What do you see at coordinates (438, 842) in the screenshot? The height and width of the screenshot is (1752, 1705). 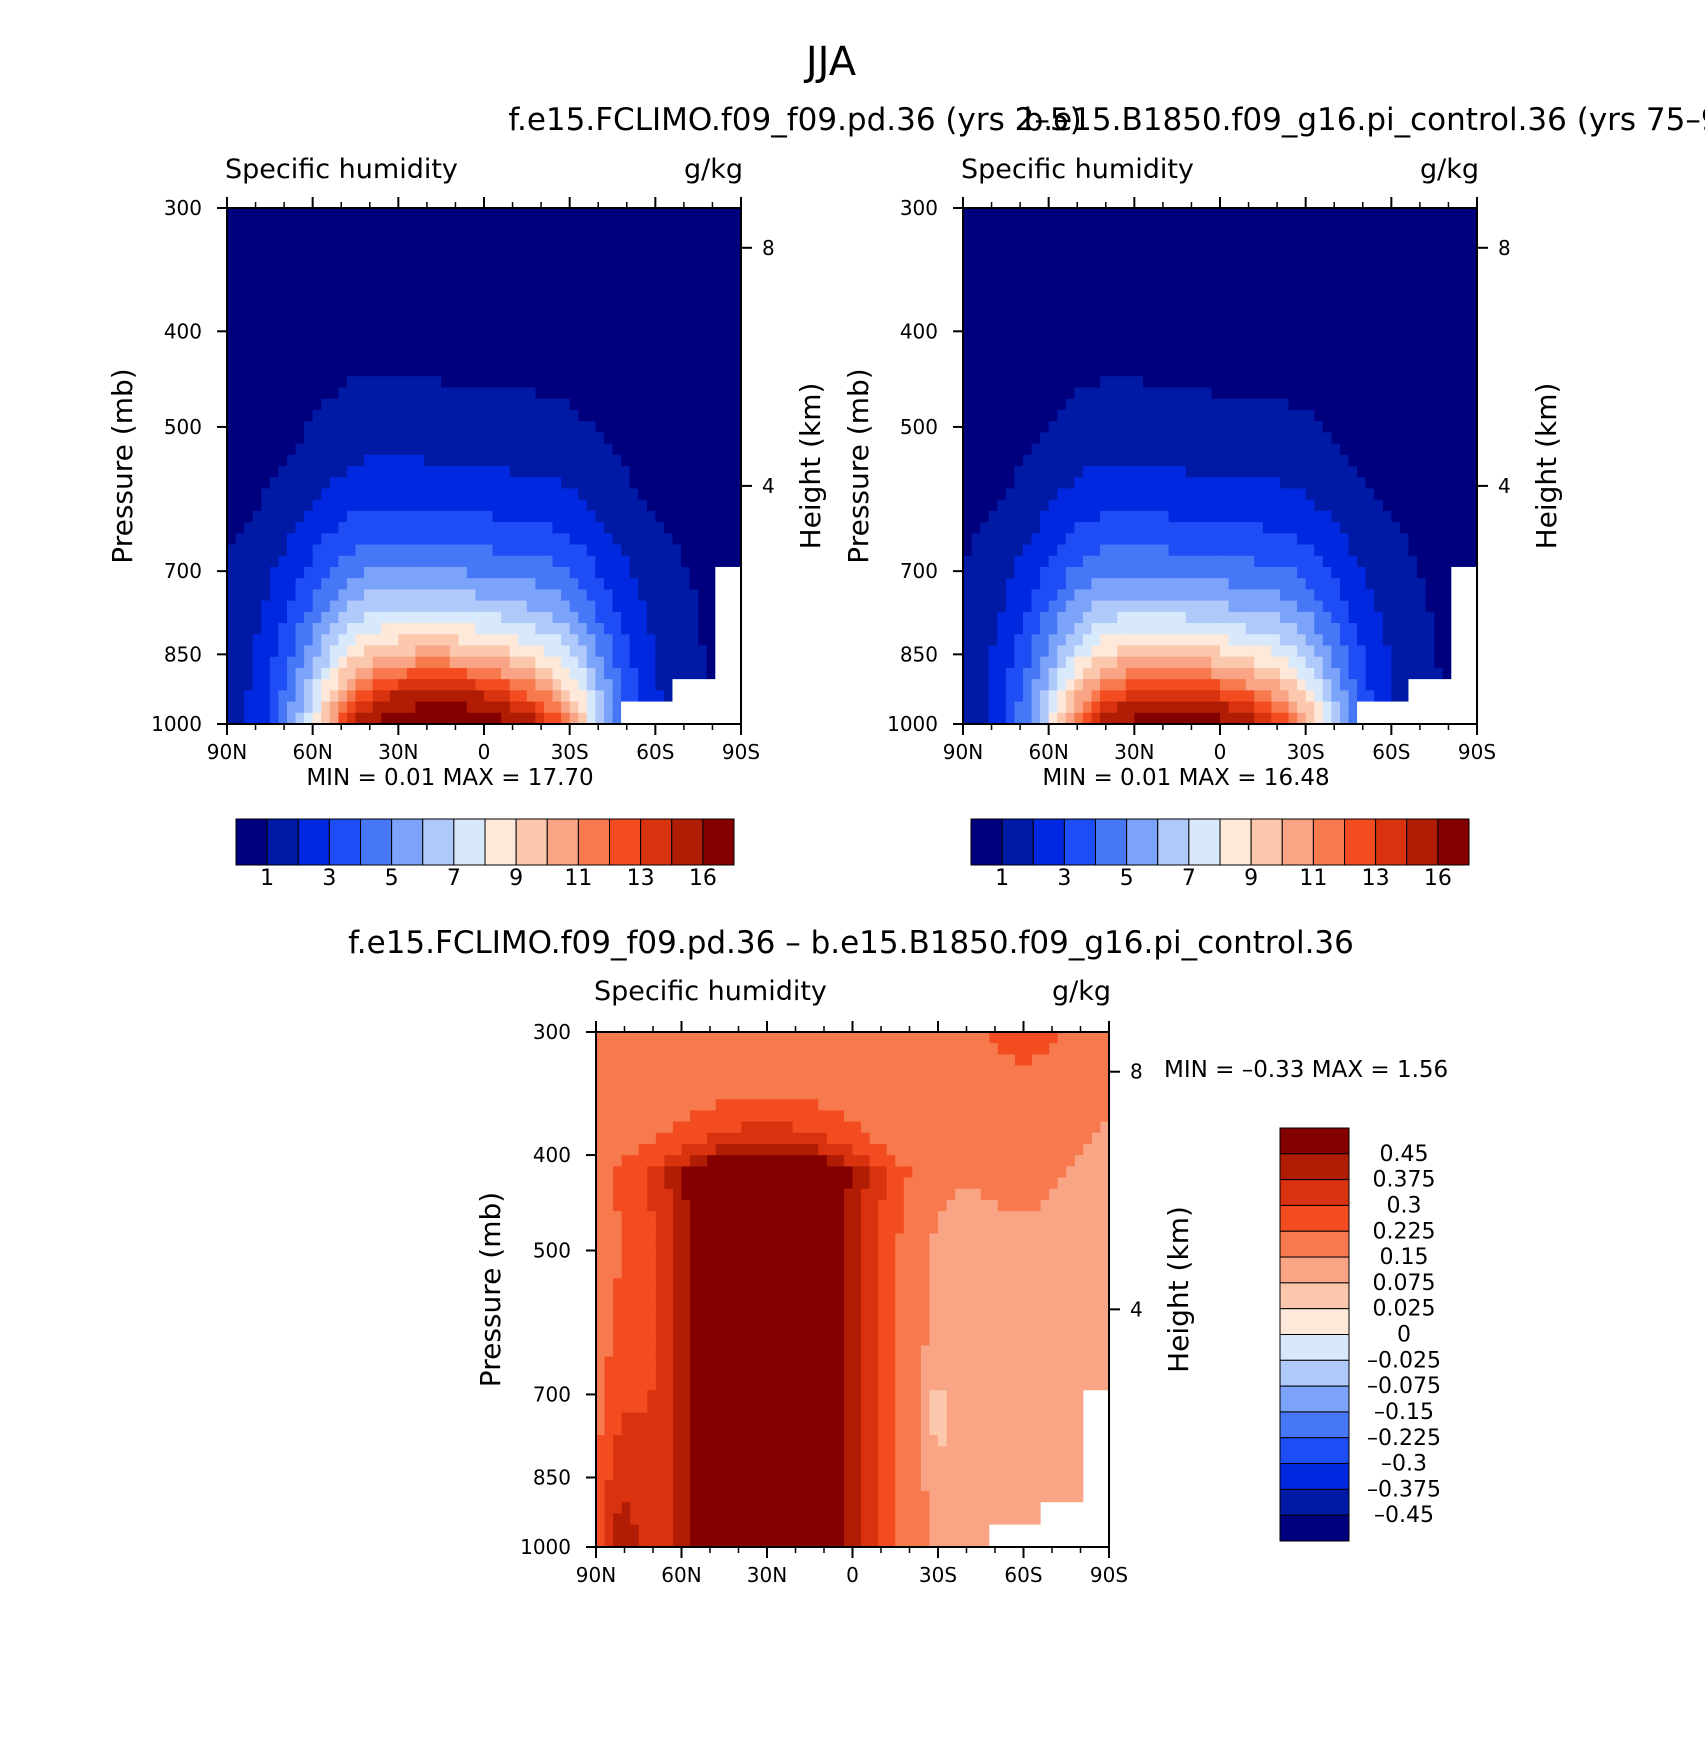 I see `colorbar-swatch` at bounding box center [438, 842].